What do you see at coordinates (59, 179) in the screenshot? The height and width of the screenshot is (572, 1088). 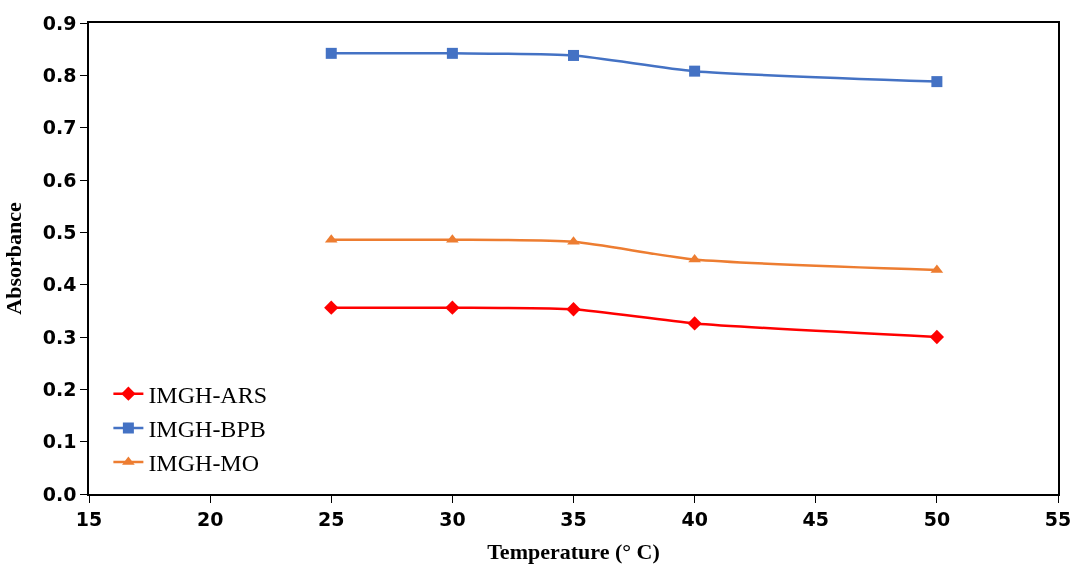 I see `y-tick-label: 0.6` at bounding box center [59, 179].